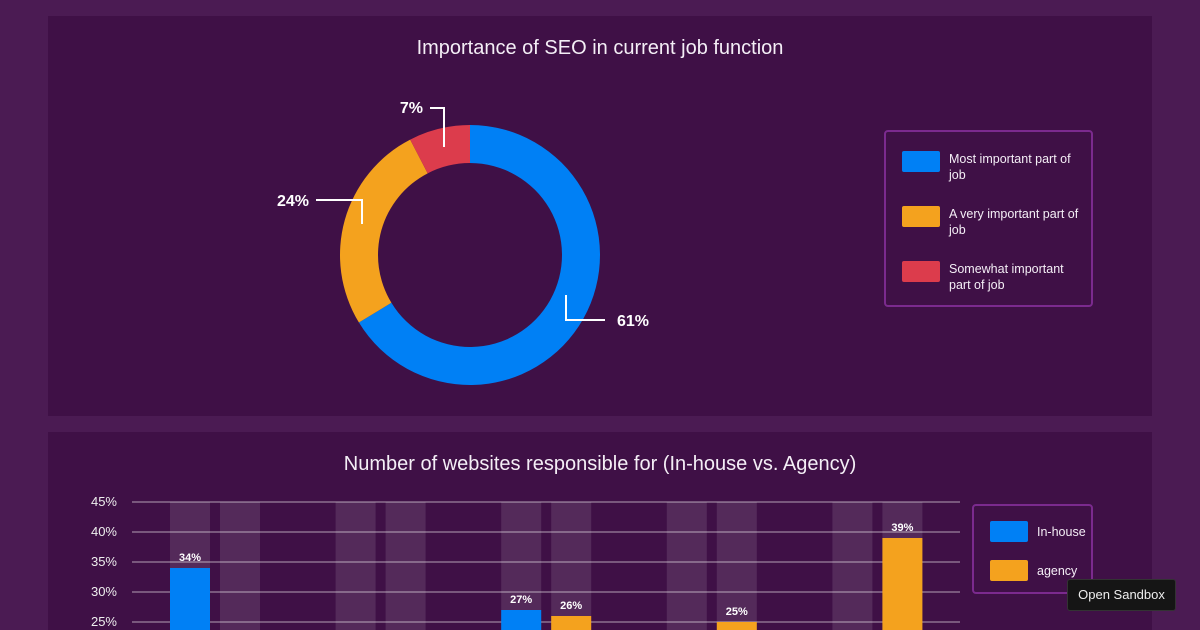 The image size is (1200, 630). I want to click on data-label: 26%, so click(571, 606).